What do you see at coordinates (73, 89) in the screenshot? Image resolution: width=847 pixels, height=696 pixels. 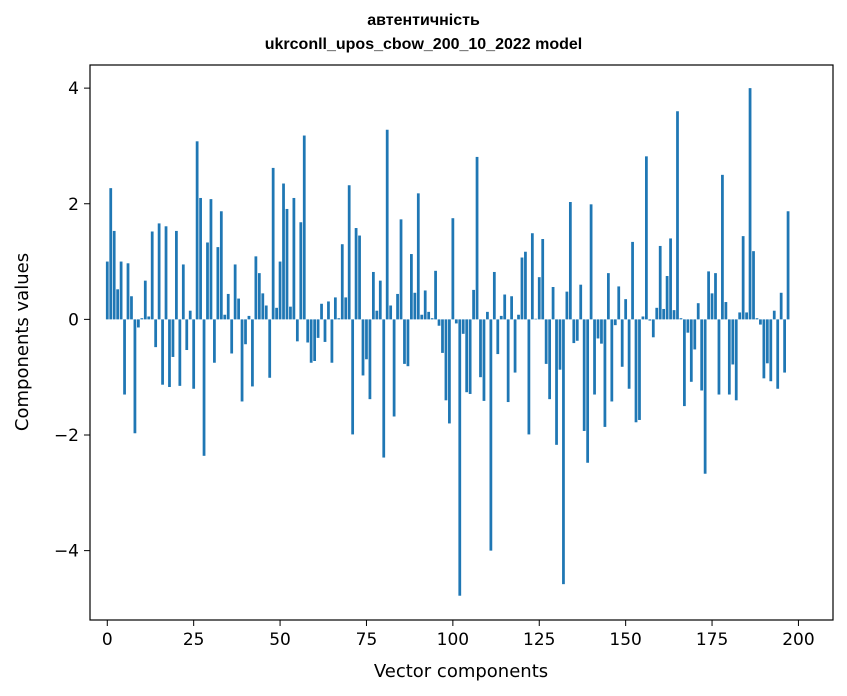 I see `y-tick-label: 4` at bounding box center [73, 89].